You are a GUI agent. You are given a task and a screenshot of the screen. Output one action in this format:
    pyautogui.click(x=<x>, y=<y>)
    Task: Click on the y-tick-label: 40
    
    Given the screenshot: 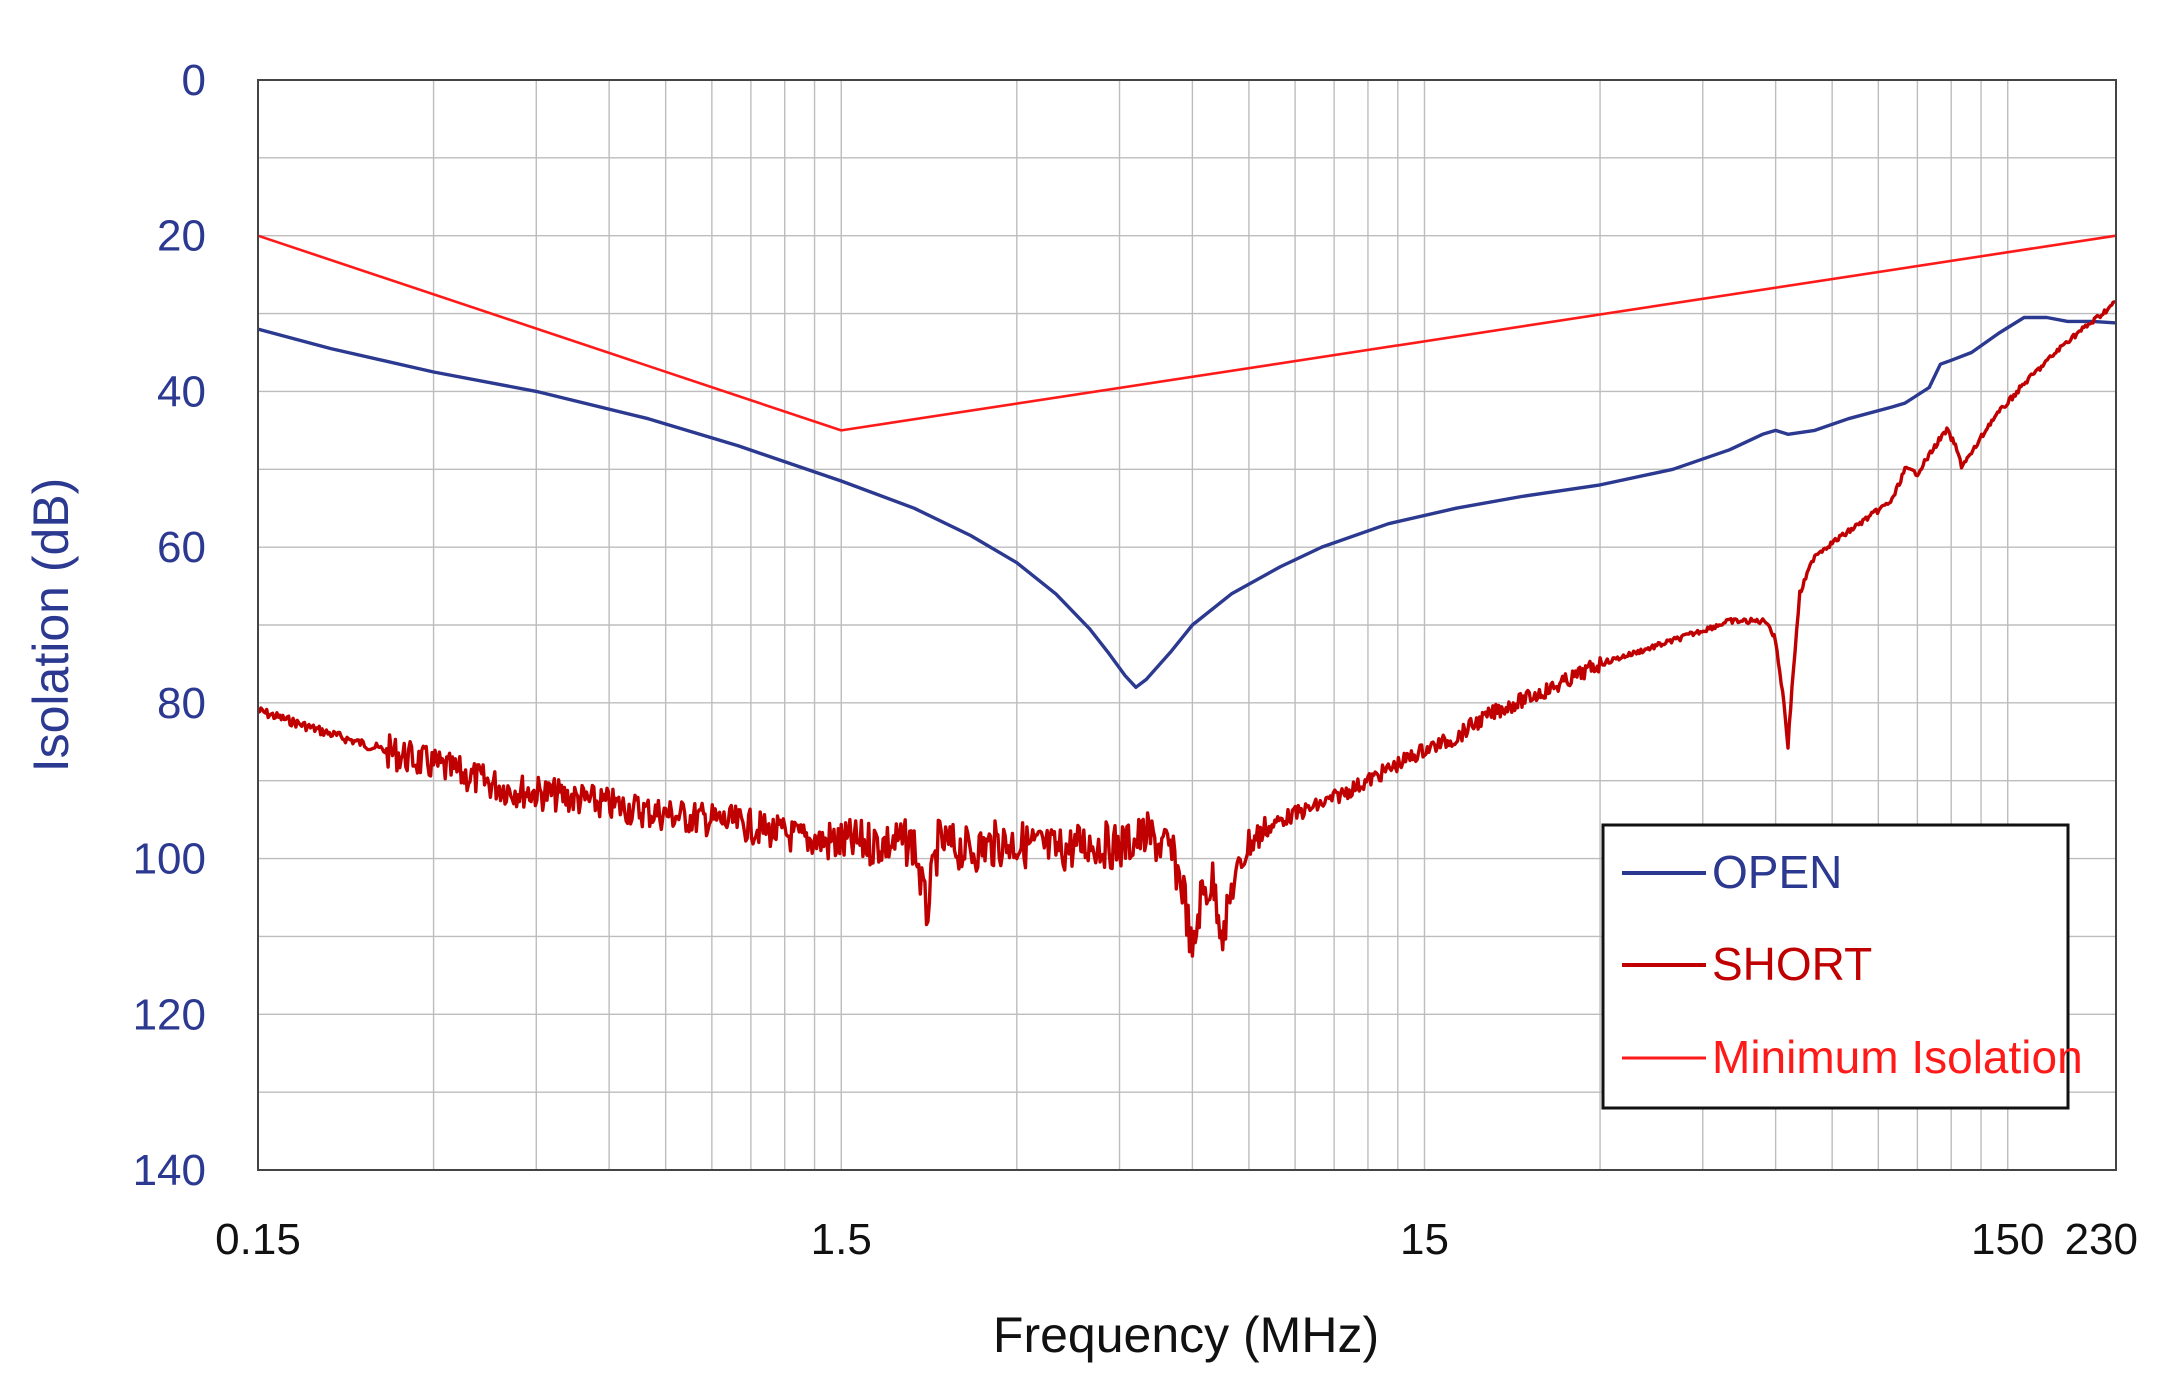 What is the action you would take?
    pyautogui.click(x=181, y=391)
    